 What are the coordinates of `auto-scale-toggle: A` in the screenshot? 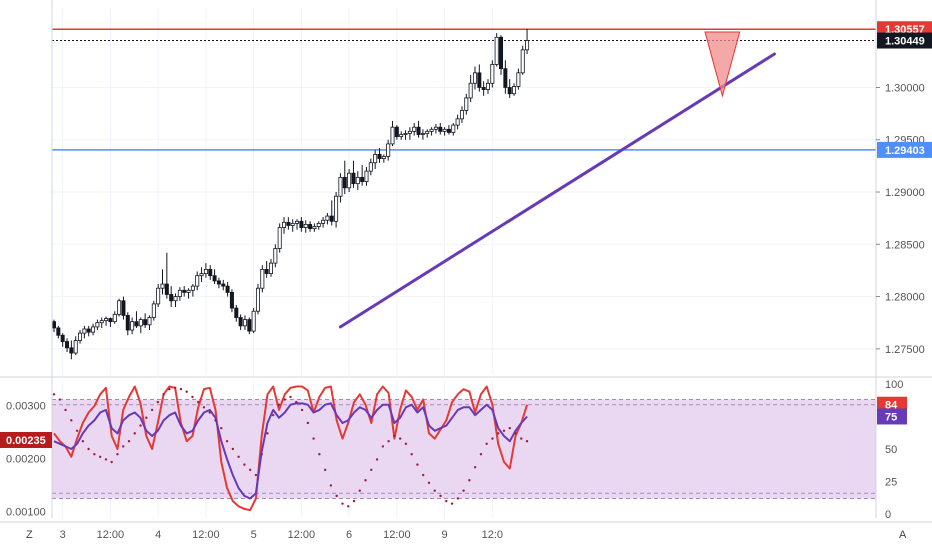 It's located at (903, 535).